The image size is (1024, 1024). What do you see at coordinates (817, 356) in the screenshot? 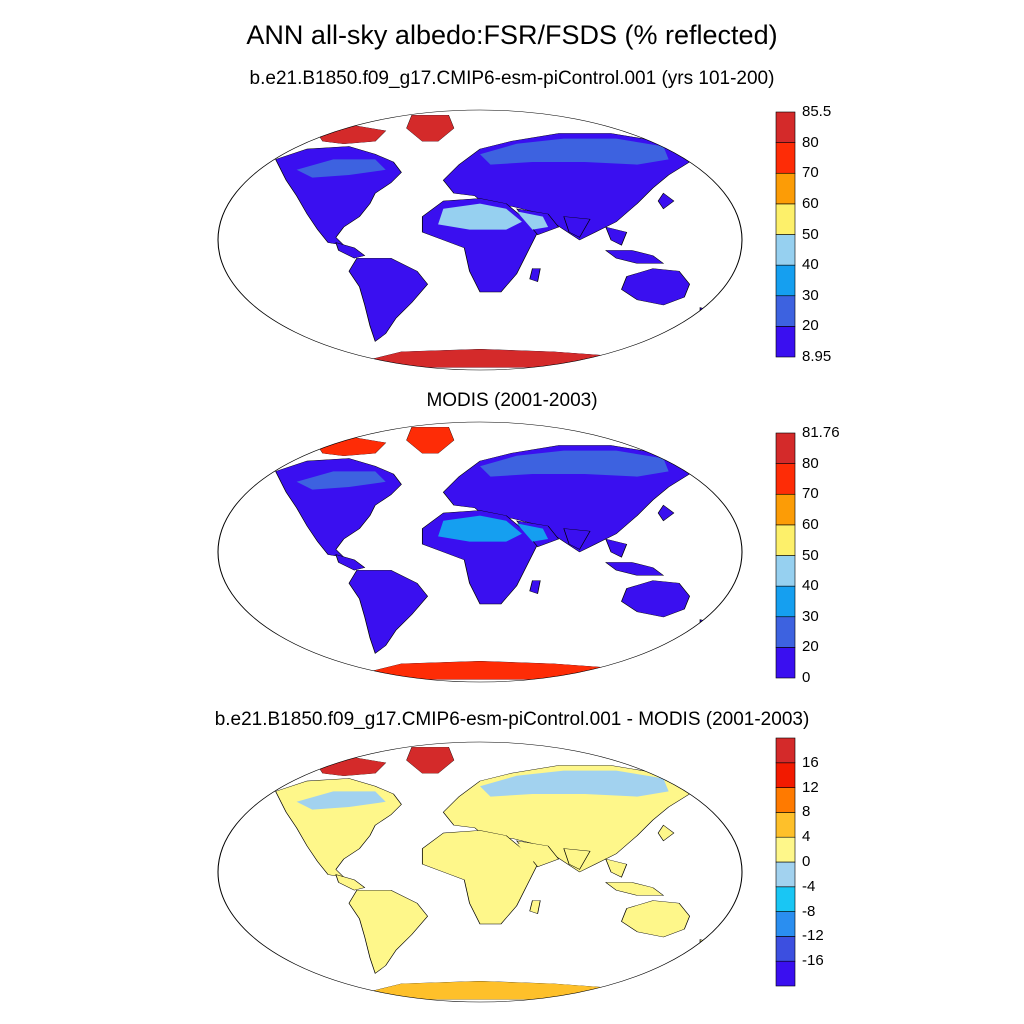
I see `colorbar-label: 8.95` at bounding box center [817, 356].